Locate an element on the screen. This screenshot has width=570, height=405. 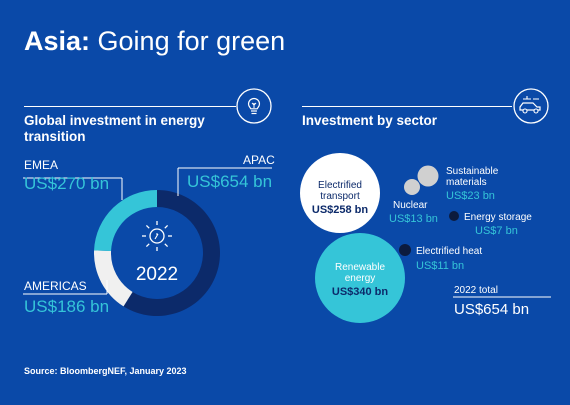
emea-label: EMEA is located at coordinates (41, 165).